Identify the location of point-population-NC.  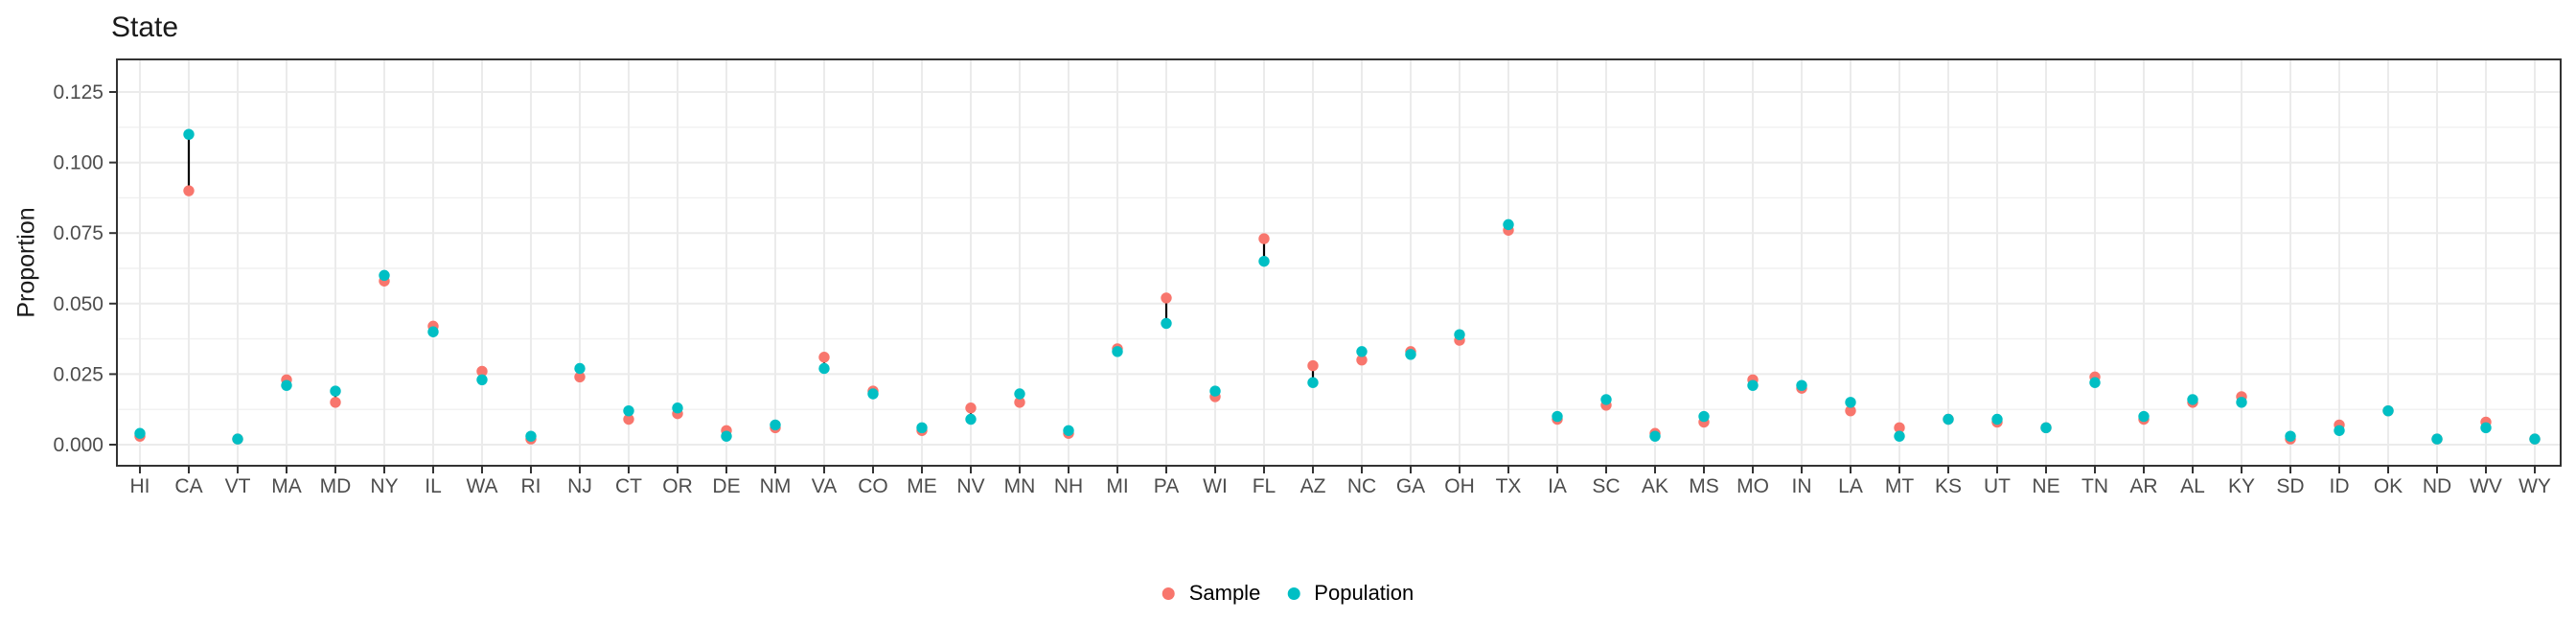
(1362, 351).